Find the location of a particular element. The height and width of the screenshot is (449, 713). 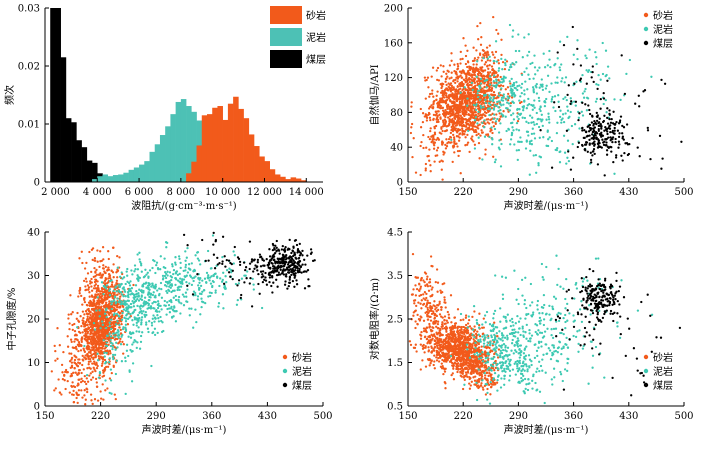

legend-swatch is located at coordinates (286, 59).